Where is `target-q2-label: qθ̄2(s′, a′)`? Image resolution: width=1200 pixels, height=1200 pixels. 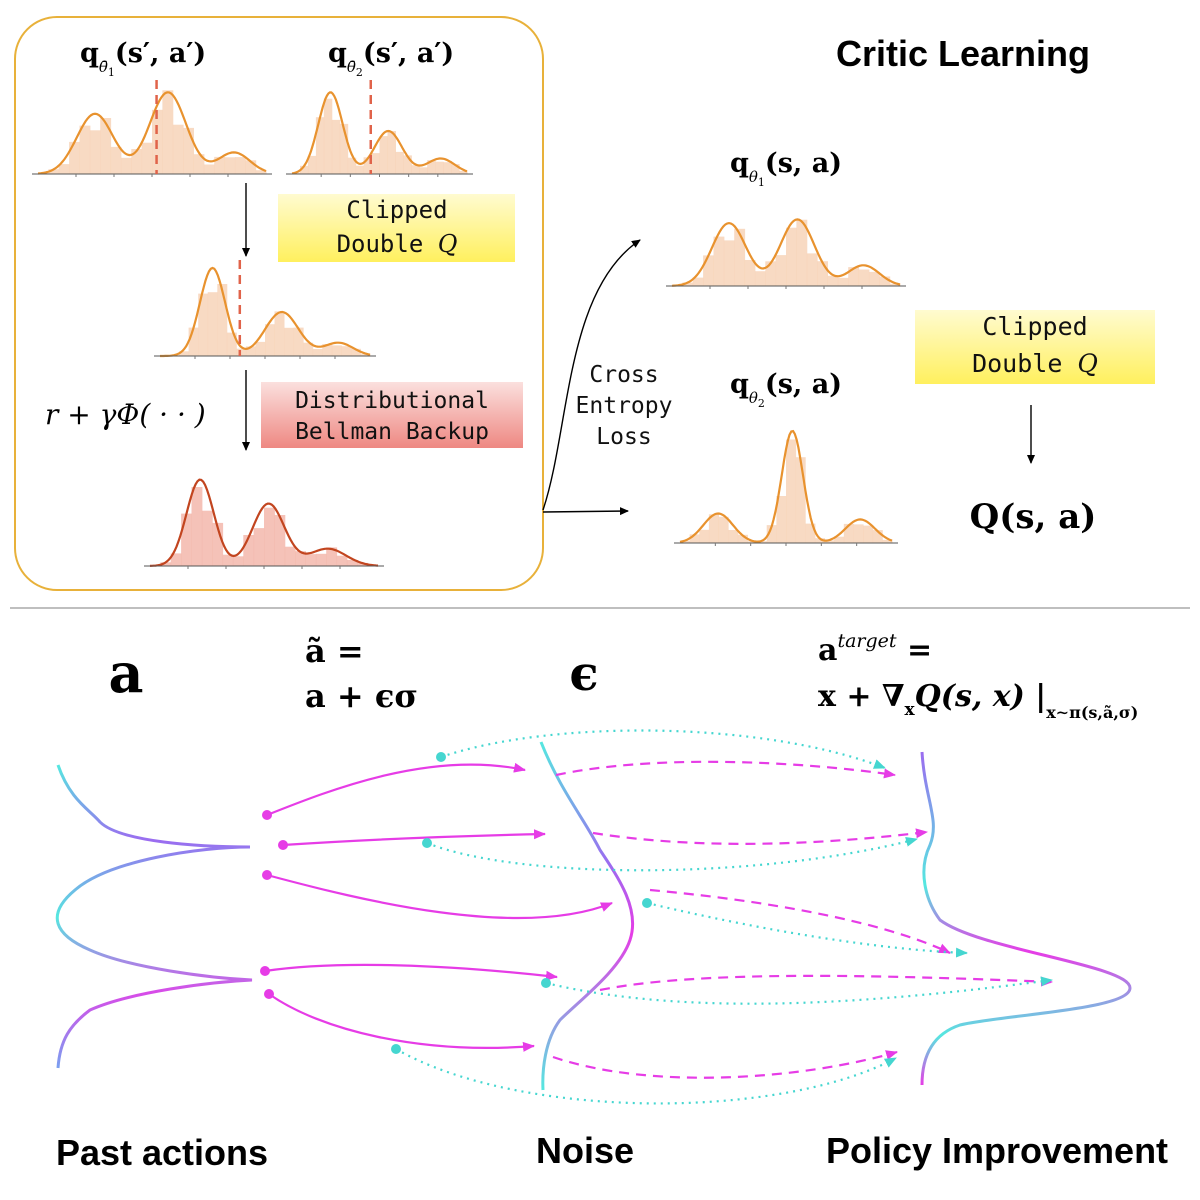 target-q2-label: qθ̄2(s′, a′) is located at coordinates (391, 58).